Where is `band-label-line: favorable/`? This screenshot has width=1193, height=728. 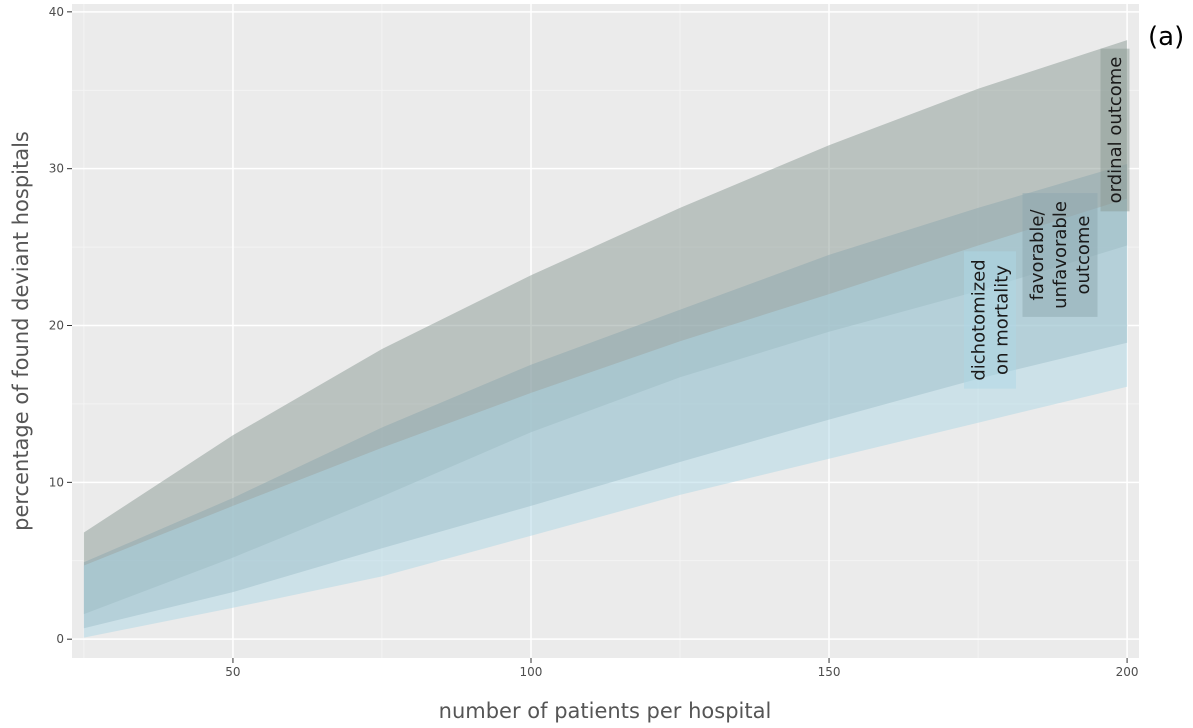
band-label-line: favorable/ is located at coordinates (1037, 255).